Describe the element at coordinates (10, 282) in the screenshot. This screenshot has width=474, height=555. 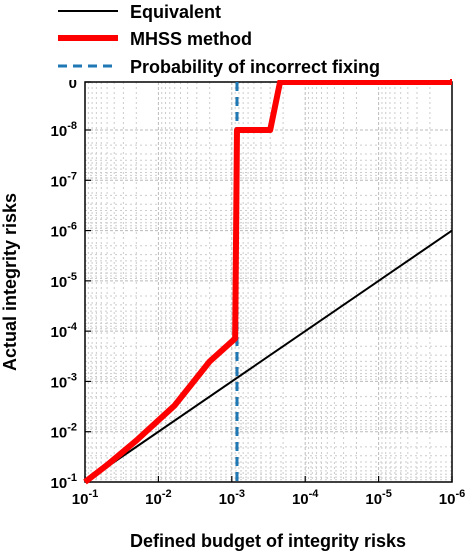
I see `y-axis-label: Actual integrity risks` at that location.